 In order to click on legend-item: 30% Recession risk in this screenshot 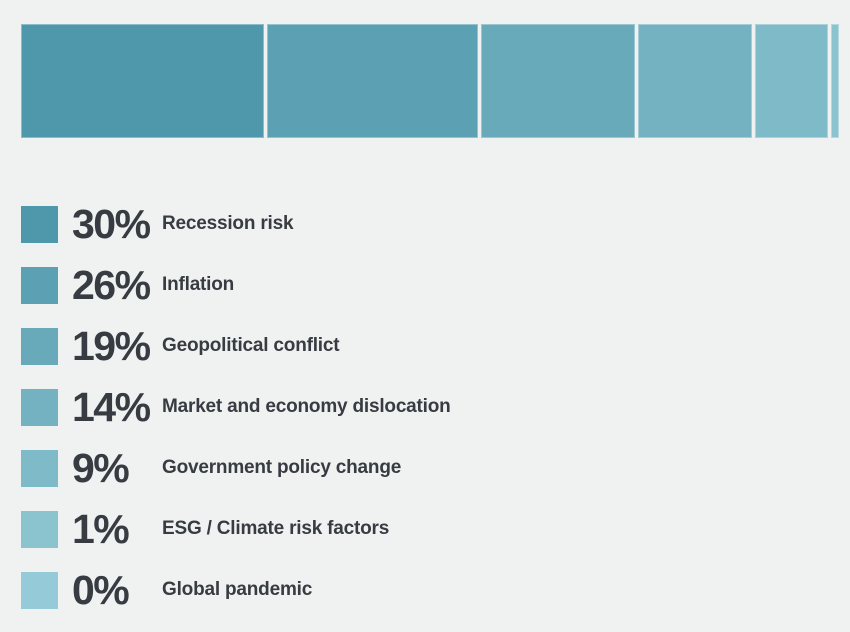, I will do `click(236, 224)`.